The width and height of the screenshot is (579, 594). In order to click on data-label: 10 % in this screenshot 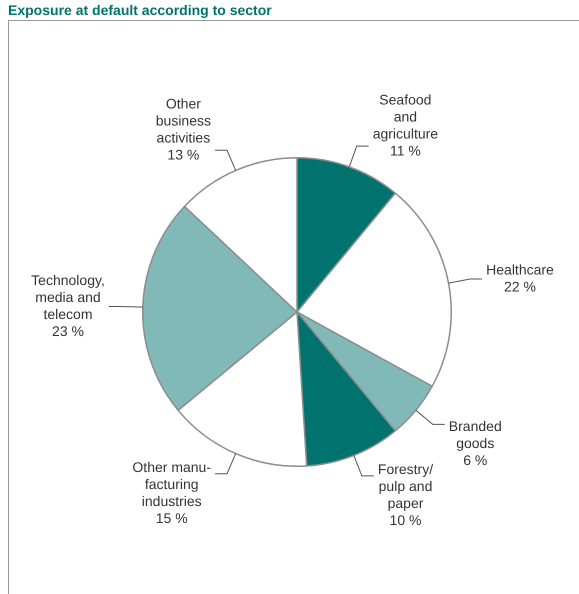, I will do `click(406, 520)`.